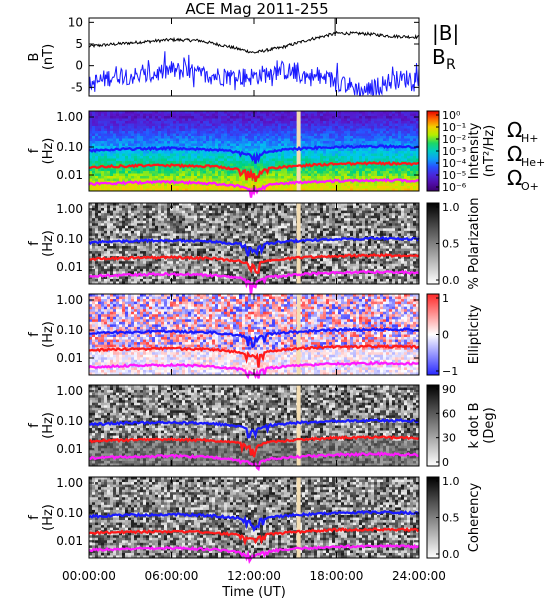  Describe the element at coordinates (450, 371) in the screenshot. I see `colorbar-tick-label: −1` at that location.